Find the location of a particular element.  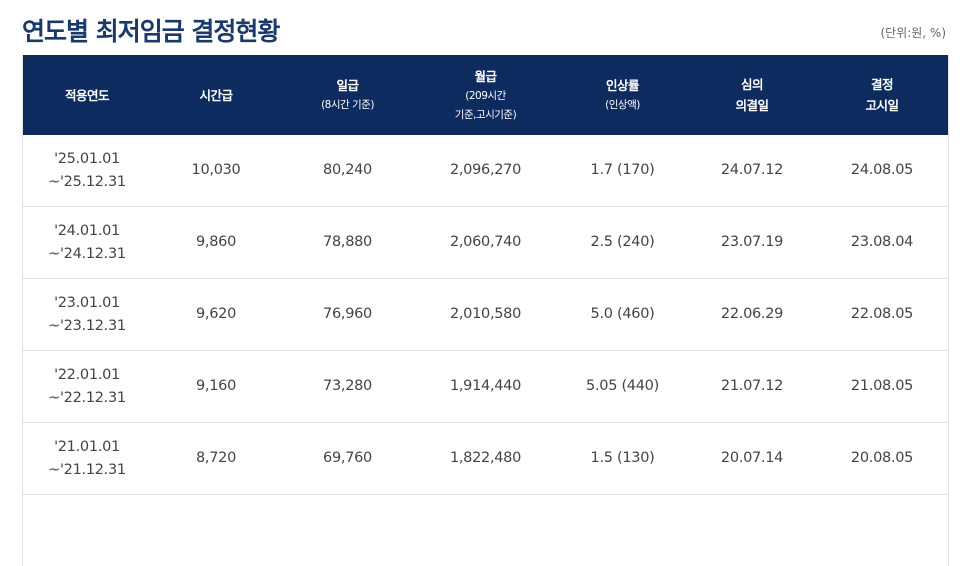

cell-deliberation: 22.06.29 is located at coordinates (752, 314).